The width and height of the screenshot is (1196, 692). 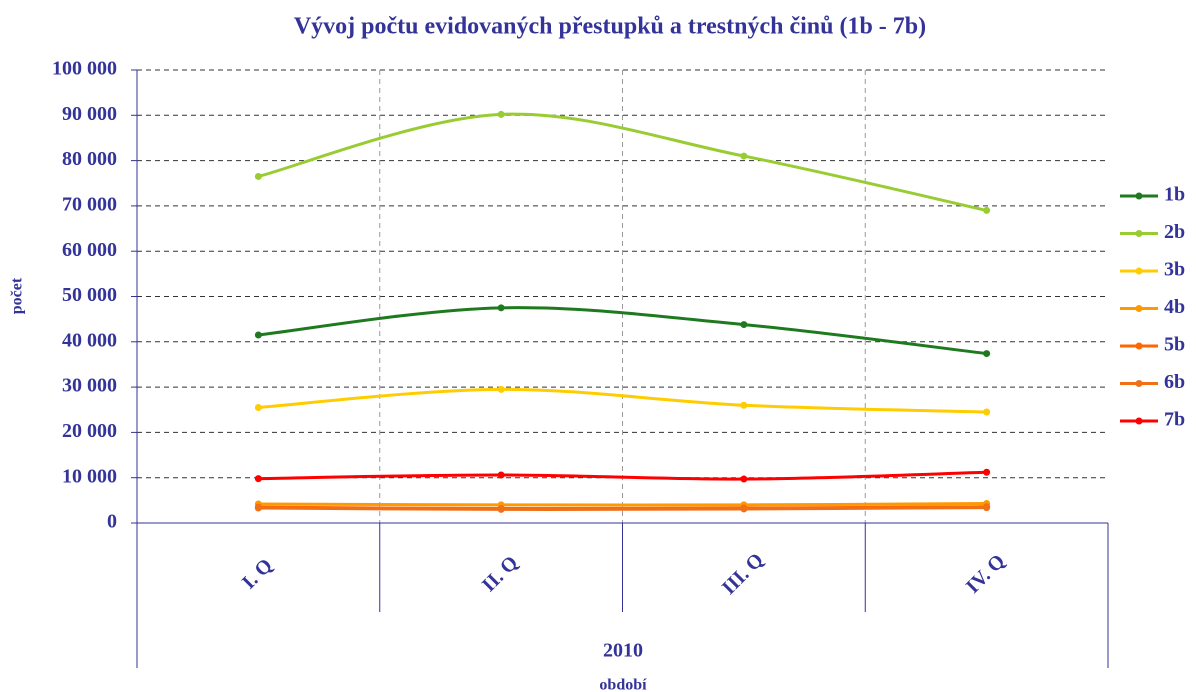 I want to click on y-axis-title: počet, so click(x=17, y=295).